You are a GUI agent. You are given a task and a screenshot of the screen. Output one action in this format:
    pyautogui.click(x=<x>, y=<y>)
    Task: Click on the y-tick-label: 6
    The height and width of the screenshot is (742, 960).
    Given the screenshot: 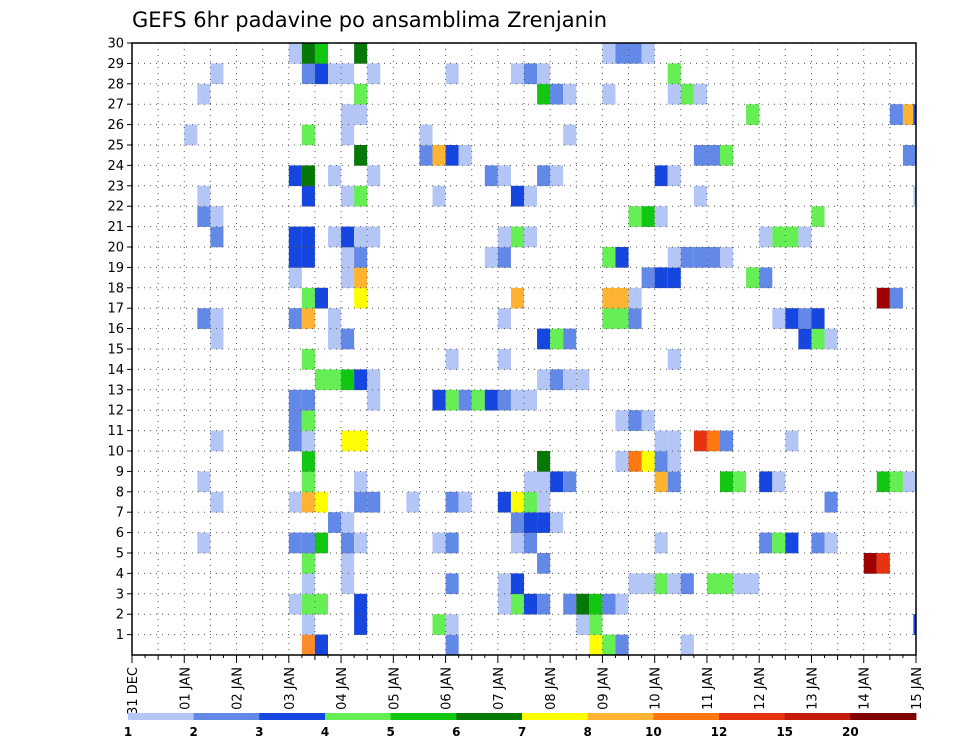 What is the action you would take?
    pyautogui.click(x=120, y=533)
    